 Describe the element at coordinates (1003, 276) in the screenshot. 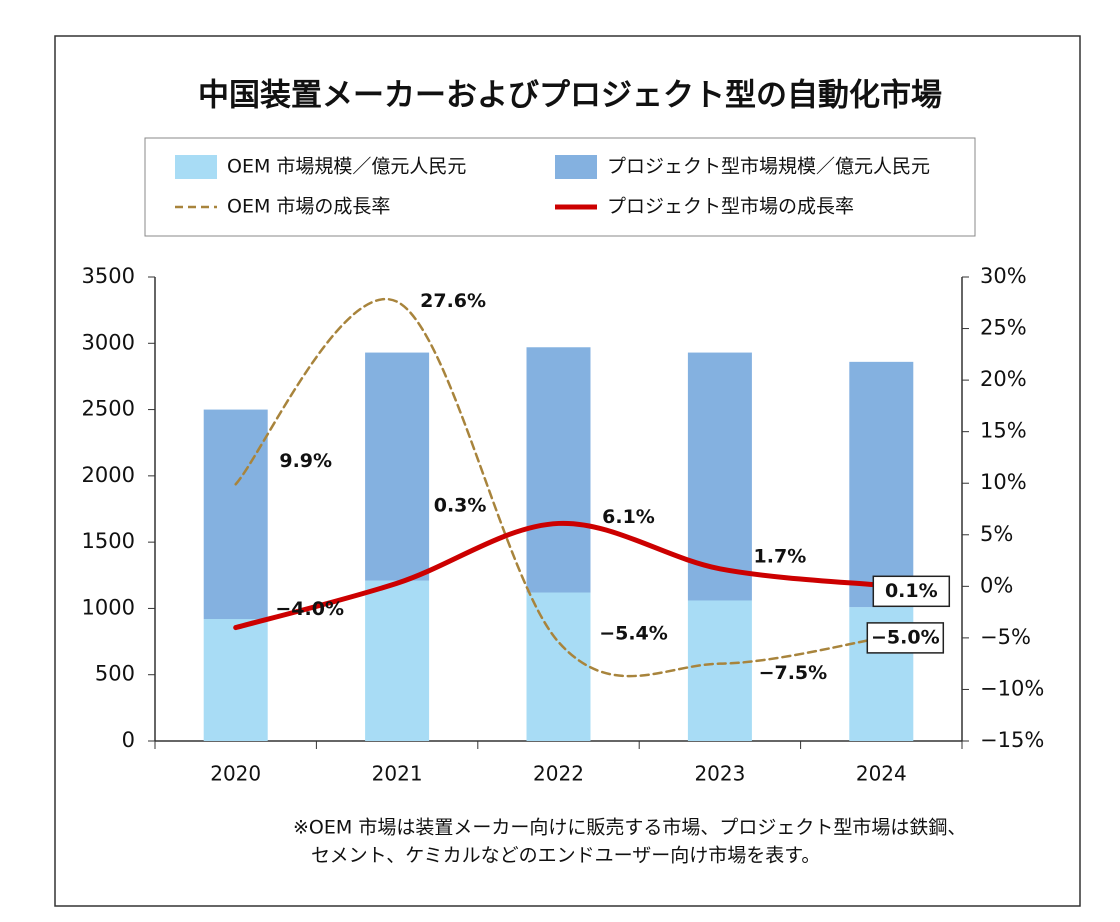

I see `y2-tick-label: 30%` at that location.